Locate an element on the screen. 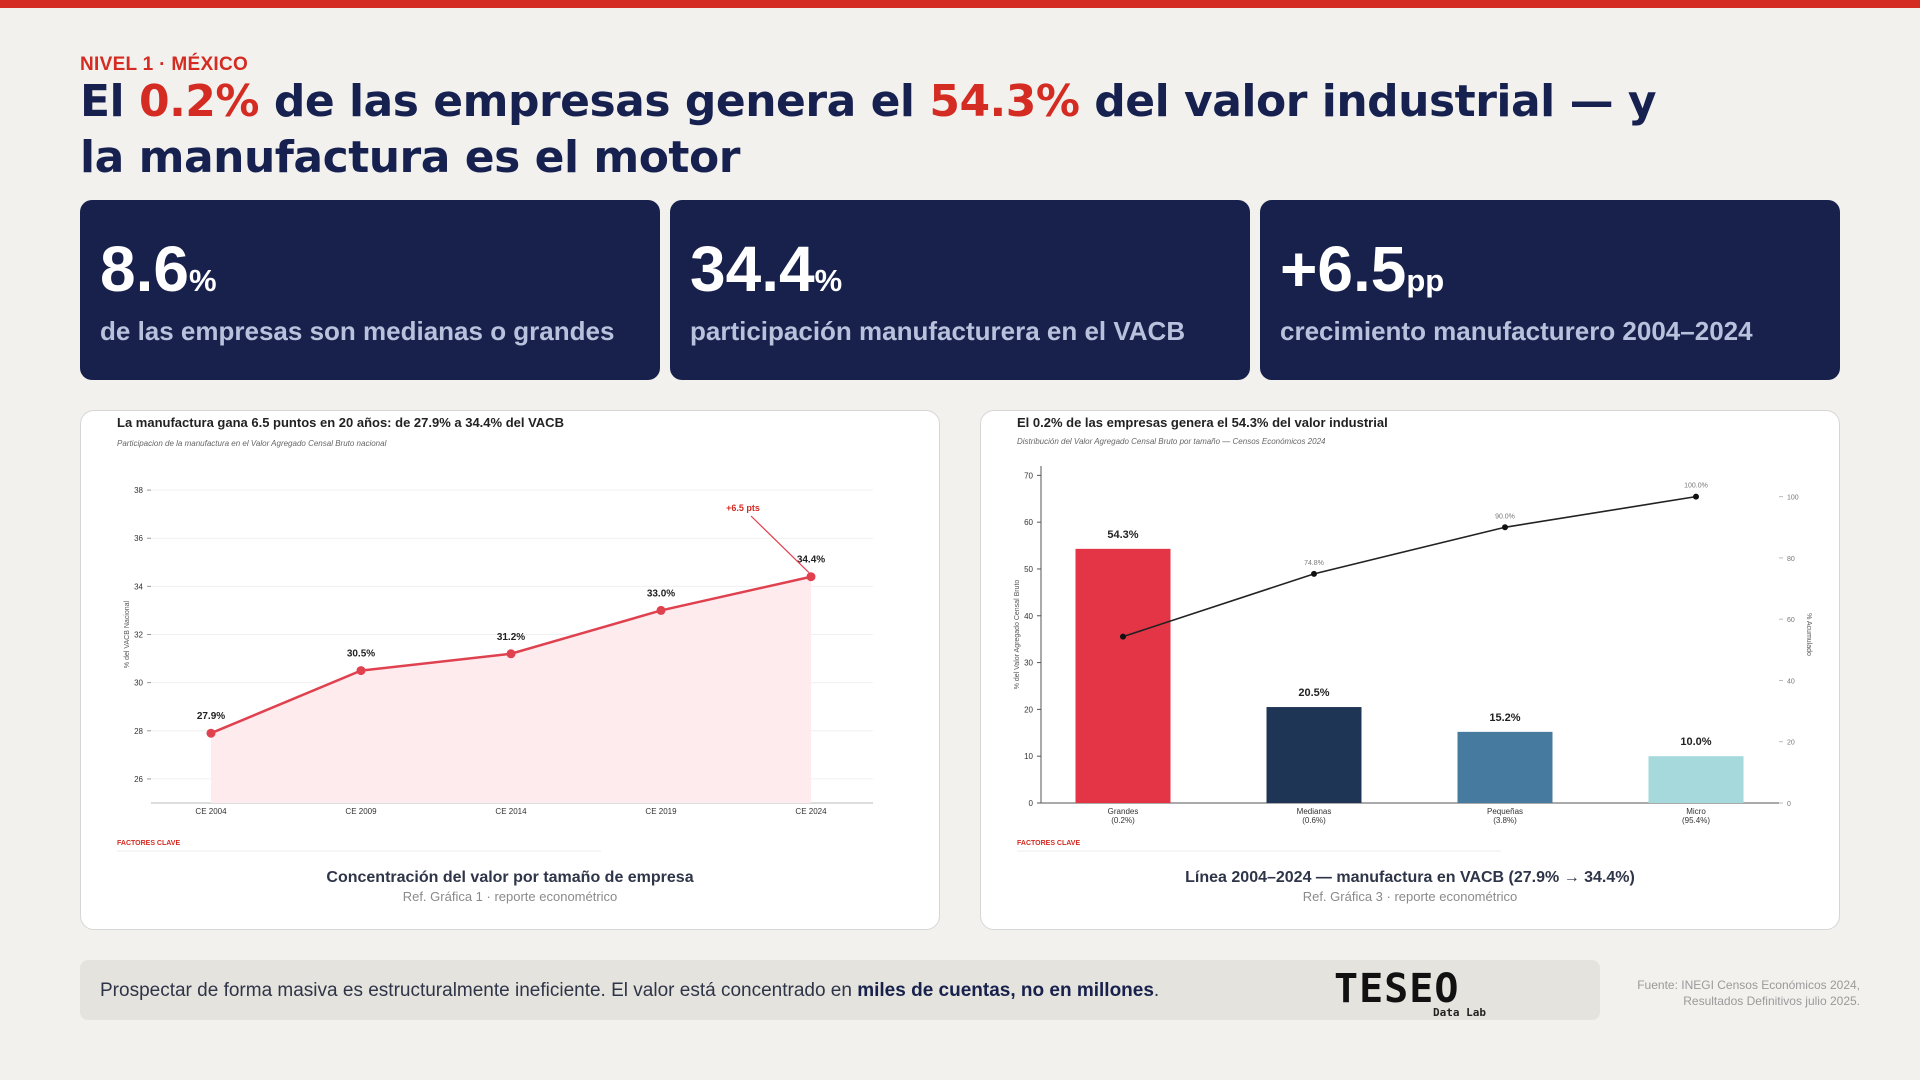  y2-tick-label: 20 is located at coordinates (1791, 743).